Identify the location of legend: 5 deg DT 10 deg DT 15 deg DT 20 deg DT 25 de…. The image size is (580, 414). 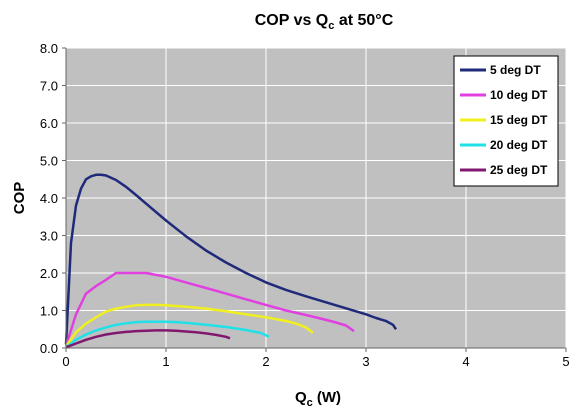
(506, 121).